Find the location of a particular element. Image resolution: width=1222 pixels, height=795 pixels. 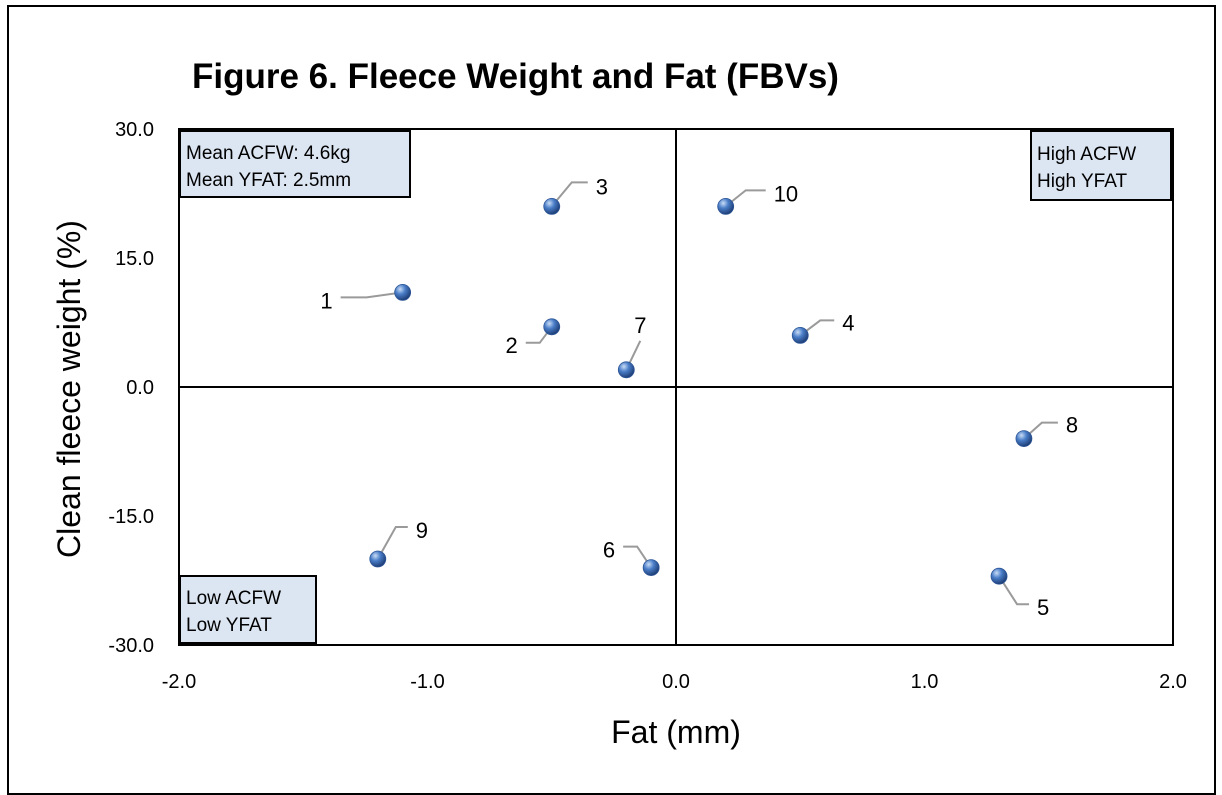

y-tick-labels: 30.0 15.0 0.0 -15.0 -30.0 is located at coordinates (131, 388).